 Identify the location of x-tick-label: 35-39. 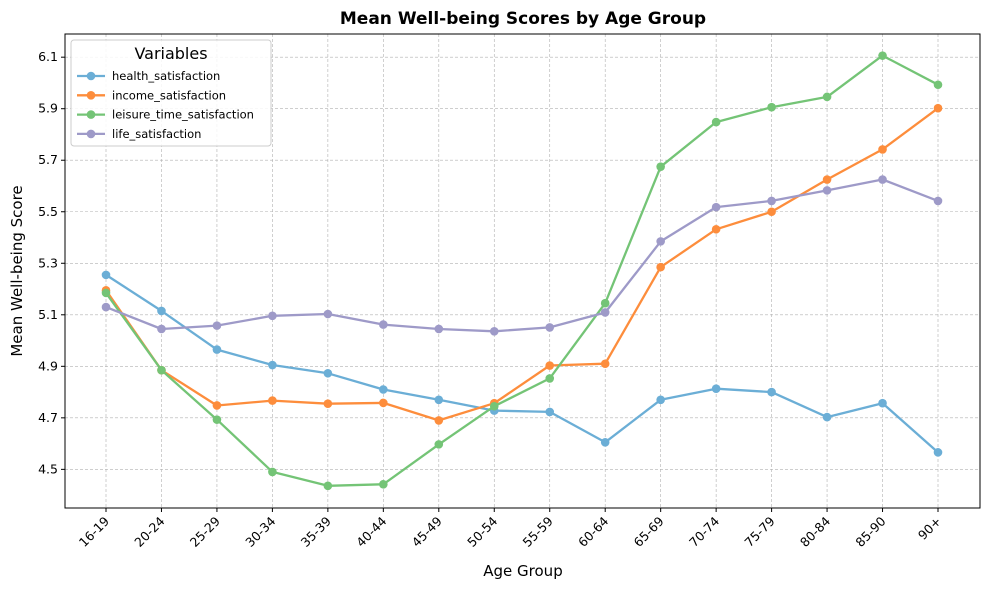
(316, 531).